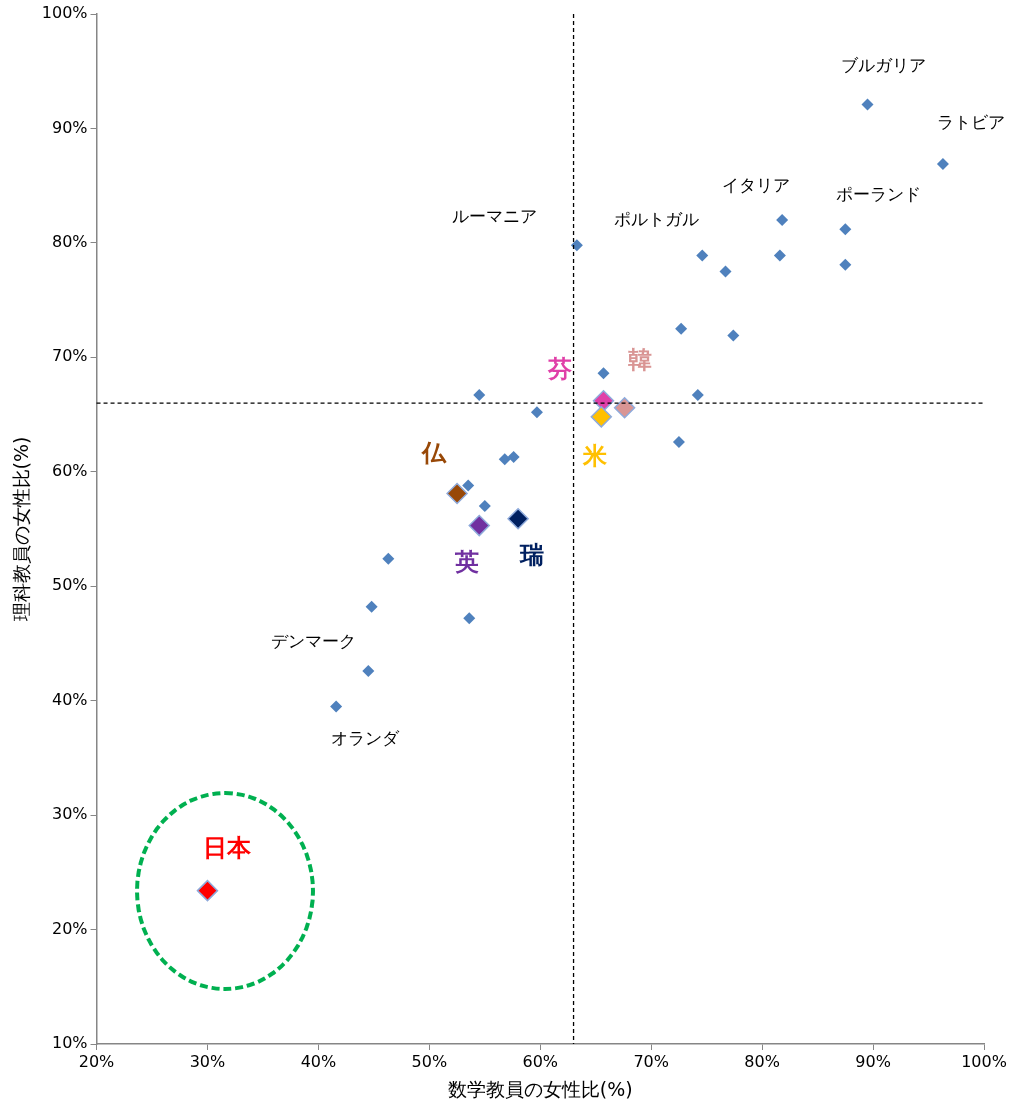 This screenshot has height=1119, width=1014. I want to click on annotation: イタリア, so click(756, 185).